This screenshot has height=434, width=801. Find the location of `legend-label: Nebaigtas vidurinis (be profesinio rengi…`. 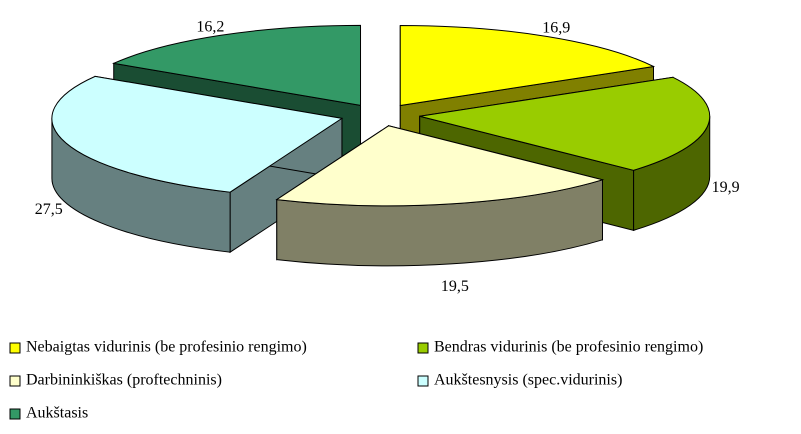

legend-label: Nebaigtas vidurinis (be profesinio rengi… is located at coordinates (166, 347).